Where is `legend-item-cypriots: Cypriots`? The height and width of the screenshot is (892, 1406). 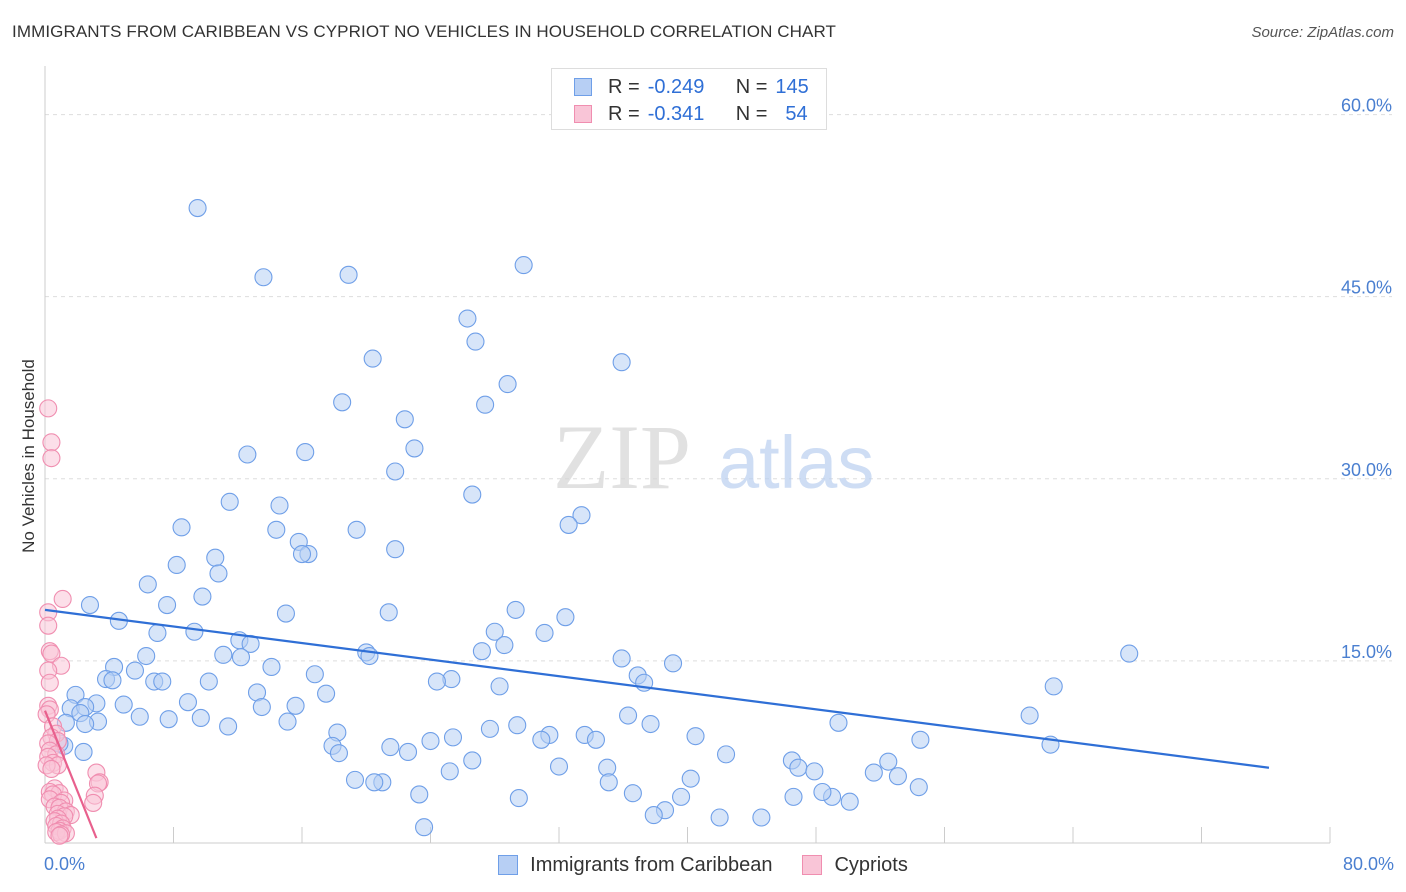
legend-item-cypriots: Cypriots is located at coordinates (855, 865).